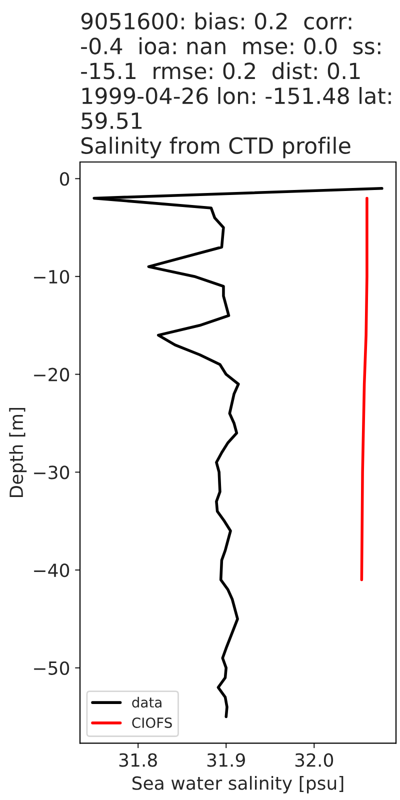 The image size is (400, 800). What do you see at coordinates (65, 179) in the screenshot?
I see `y-tick-label: 0` at bounding box center [65, 179].